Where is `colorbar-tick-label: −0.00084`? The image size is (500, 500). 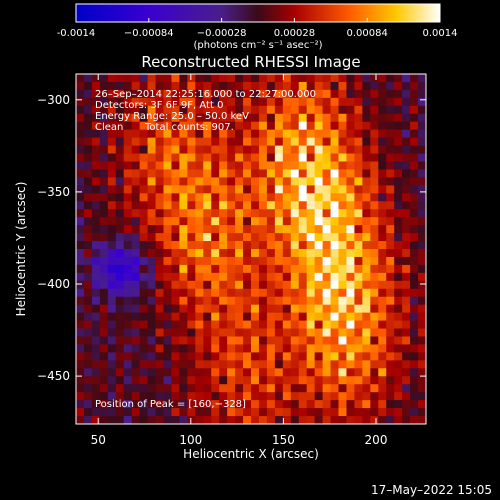 colorbar-tick-label: −0.00084 is located at coordinates (149, 33).